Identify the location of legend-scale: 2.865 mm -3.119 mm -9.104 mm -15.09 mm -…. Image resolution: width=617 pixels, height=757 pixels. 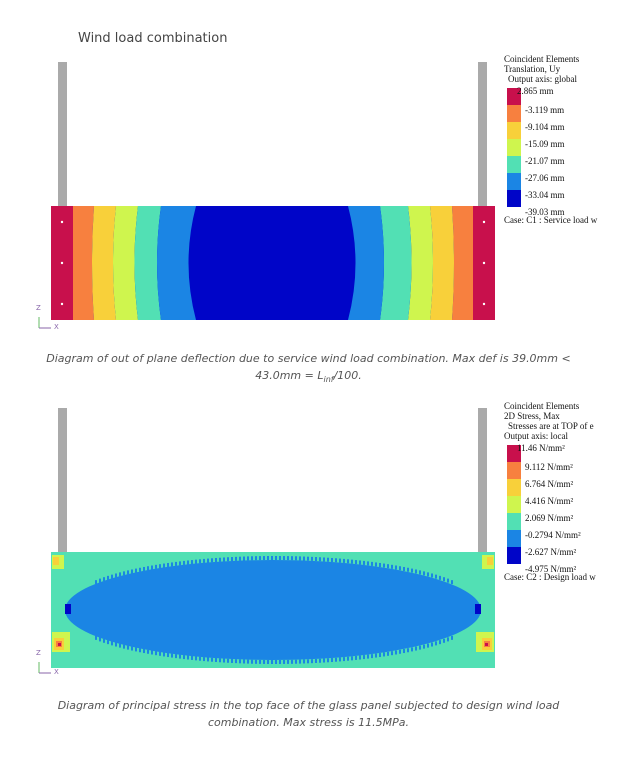
(552, 151).